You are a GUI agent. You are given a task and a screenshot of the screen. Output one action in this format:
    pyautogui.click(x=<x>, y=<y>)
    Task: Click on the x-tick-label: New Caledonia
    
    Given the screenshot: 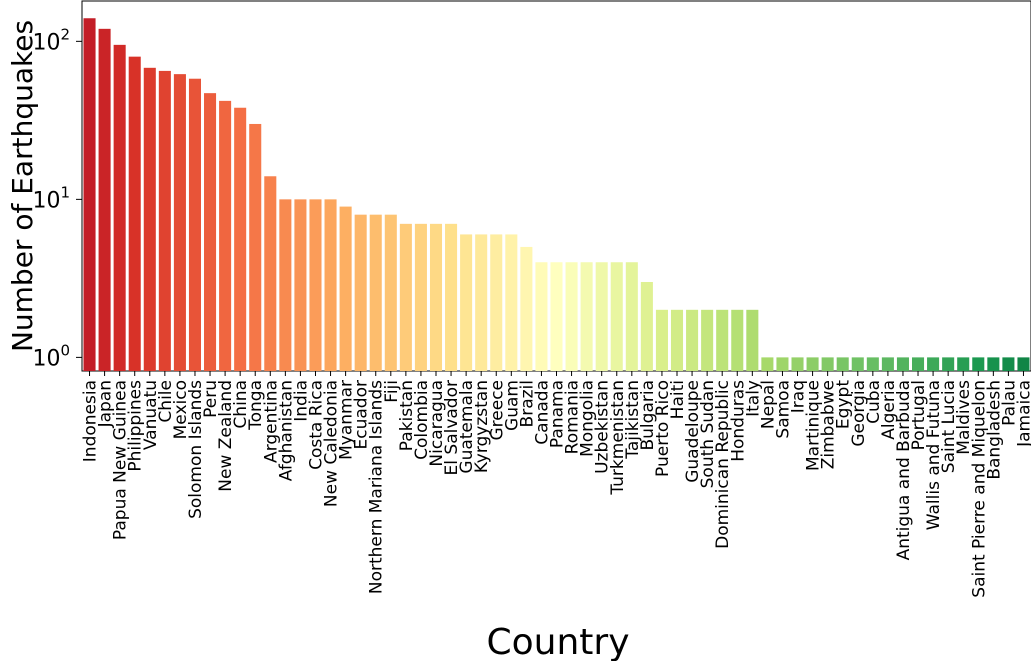 What is the action you would take?
    pyautogui.click(x=332, y=443)
    